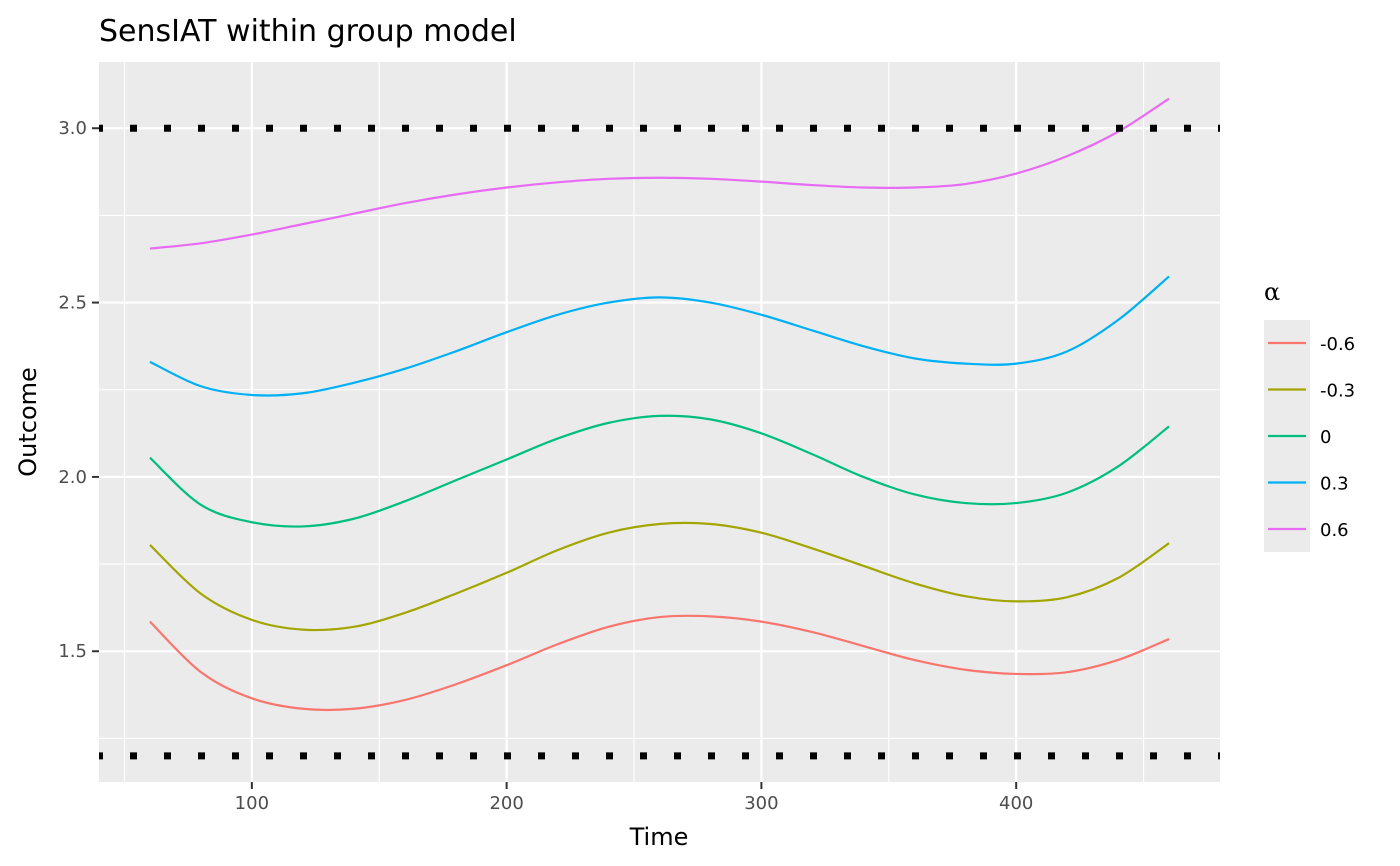  Describe the element at coordinates (78, 390) in the screenshot. I see `y-axis: 1.5 2.0 2.5 3.0` at that location.